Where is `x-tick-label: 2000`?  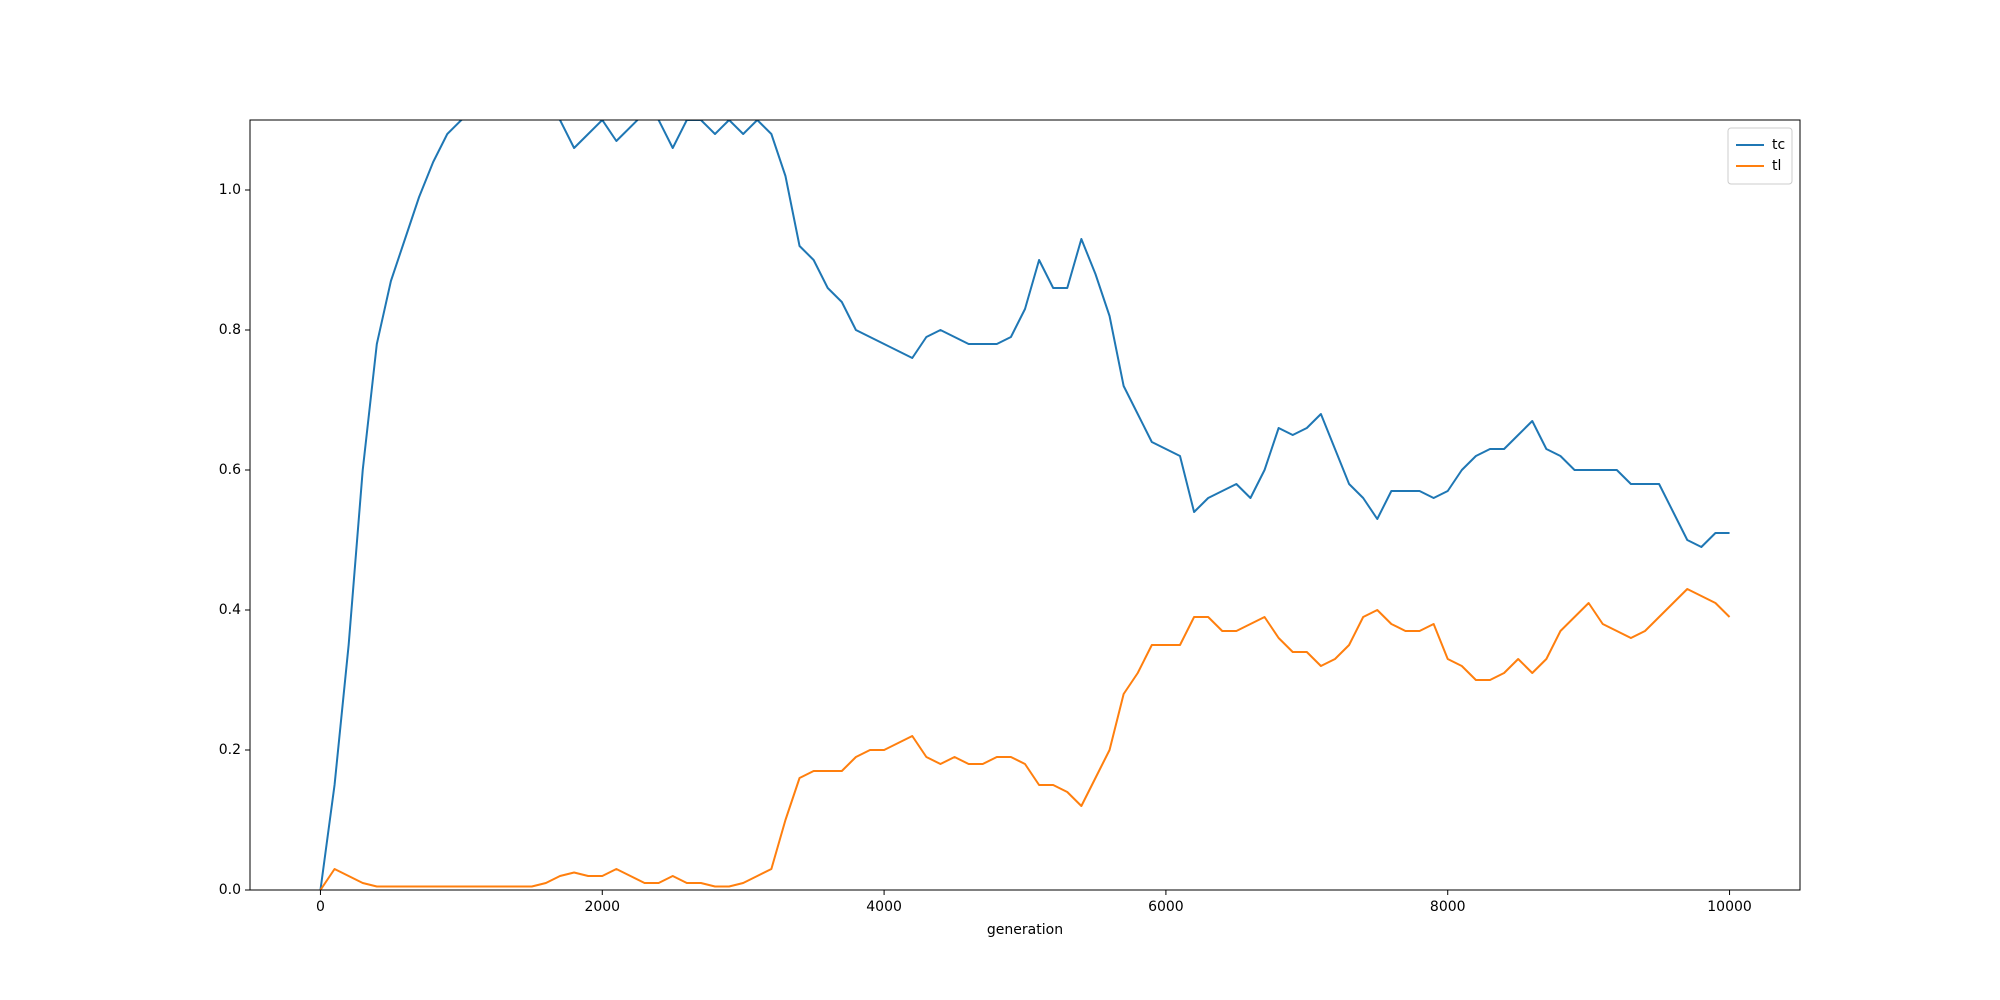 x-tick-label: 2000 is located at coordinates (602, 907).